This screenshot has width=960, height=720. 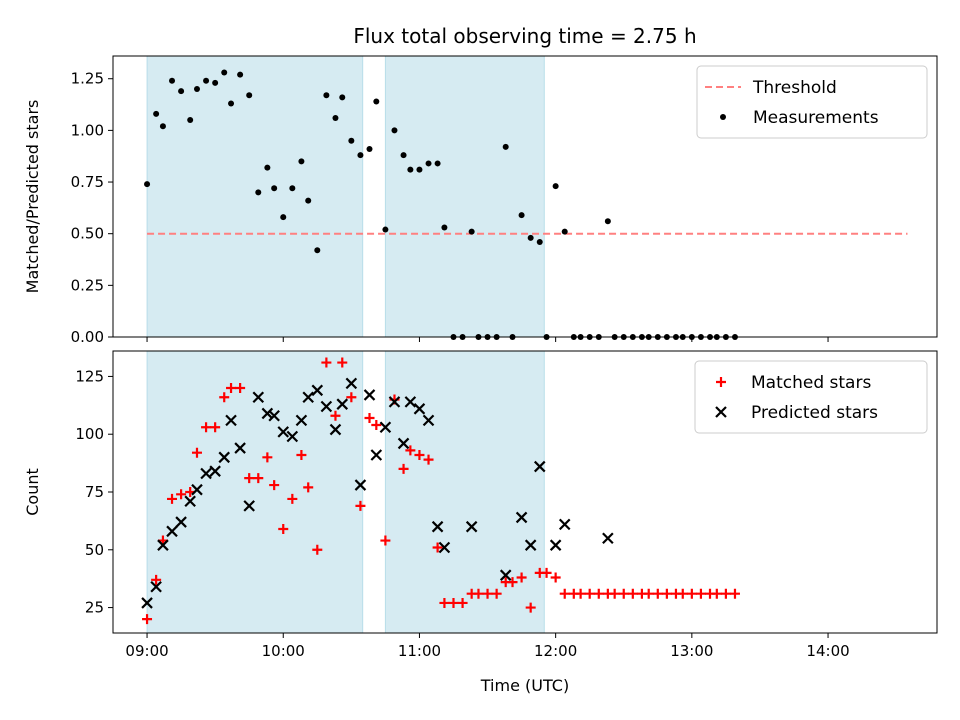 I want to click on legend-label: Threshold, so click(x=794, y=88).